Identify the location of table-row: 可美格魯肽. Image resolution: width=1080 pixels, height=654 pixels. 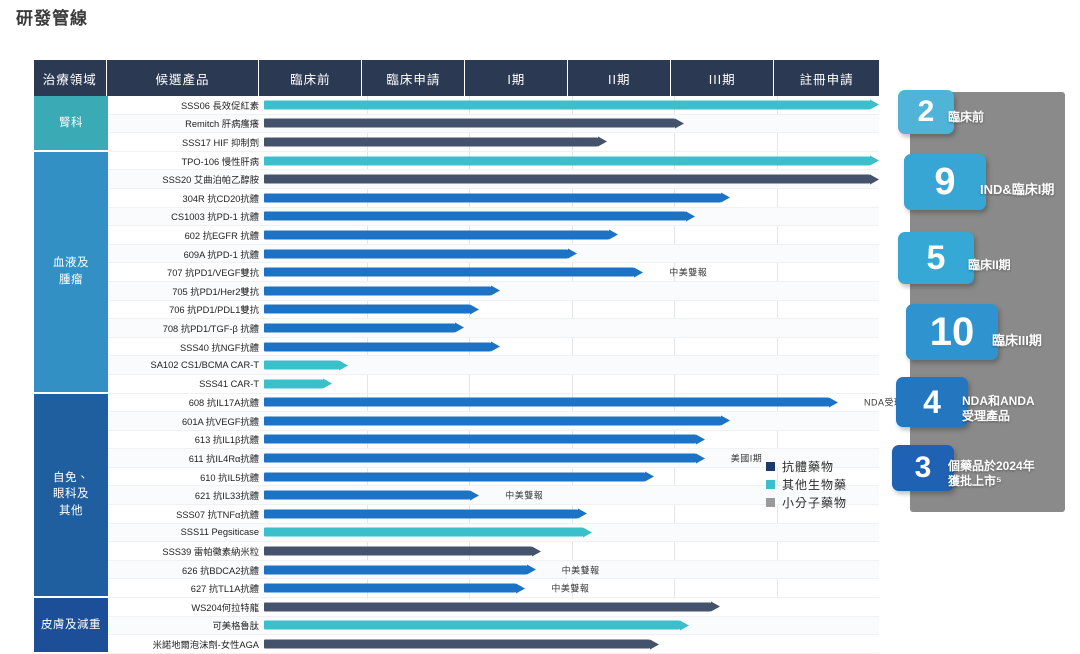
(493, 626).